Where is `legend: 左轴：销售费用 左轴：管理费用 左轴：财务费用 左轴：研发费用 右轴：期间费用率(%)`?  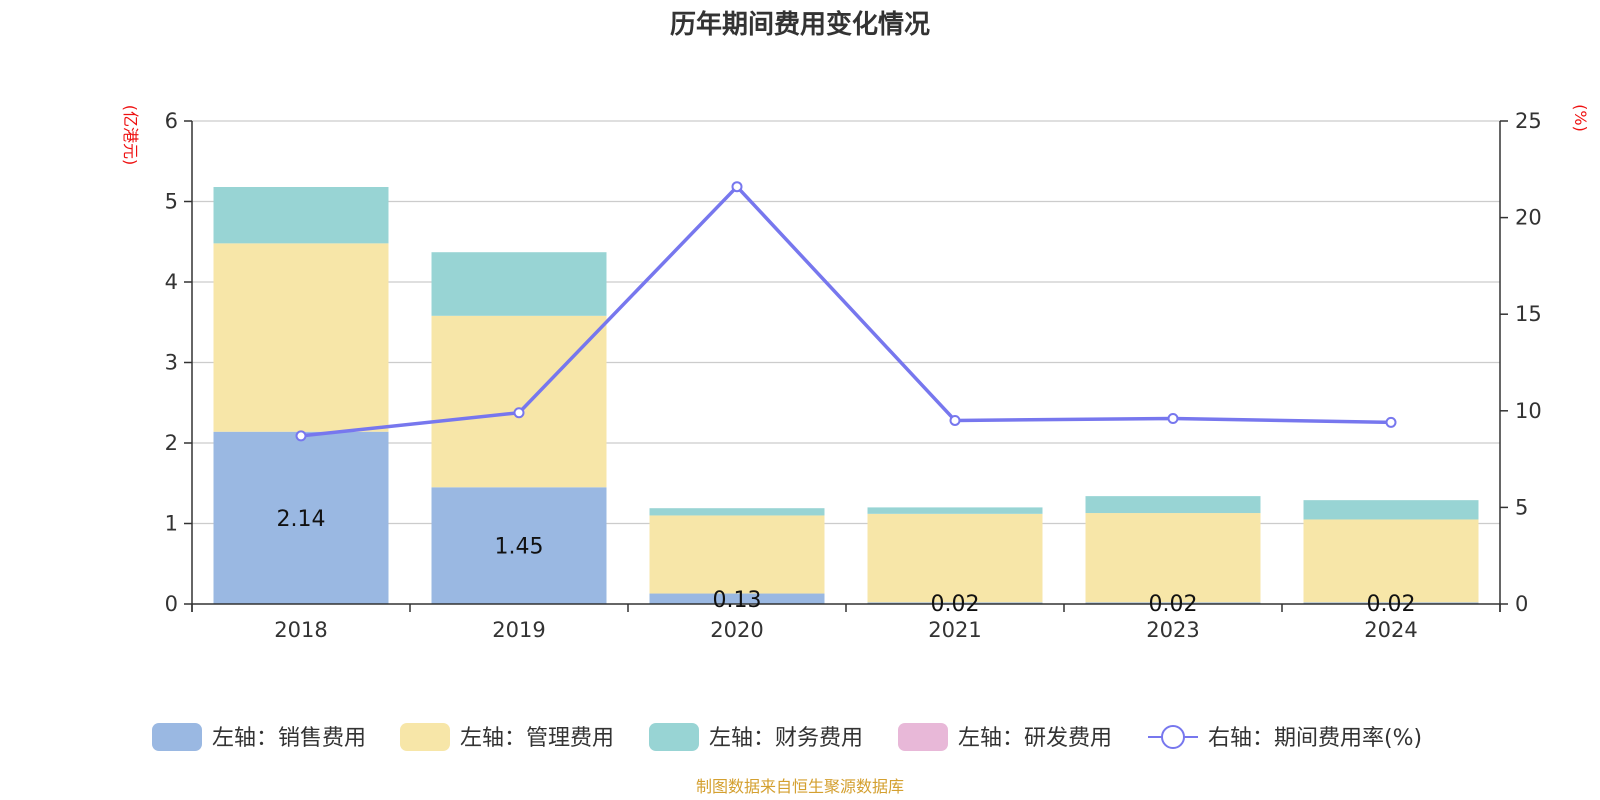
legend: 左轴：销售费用 左轴：管理费用 左轴：财务费用 左轴：研发费用 右轴：期间费用率(%) is located at coordinates (787, 737).